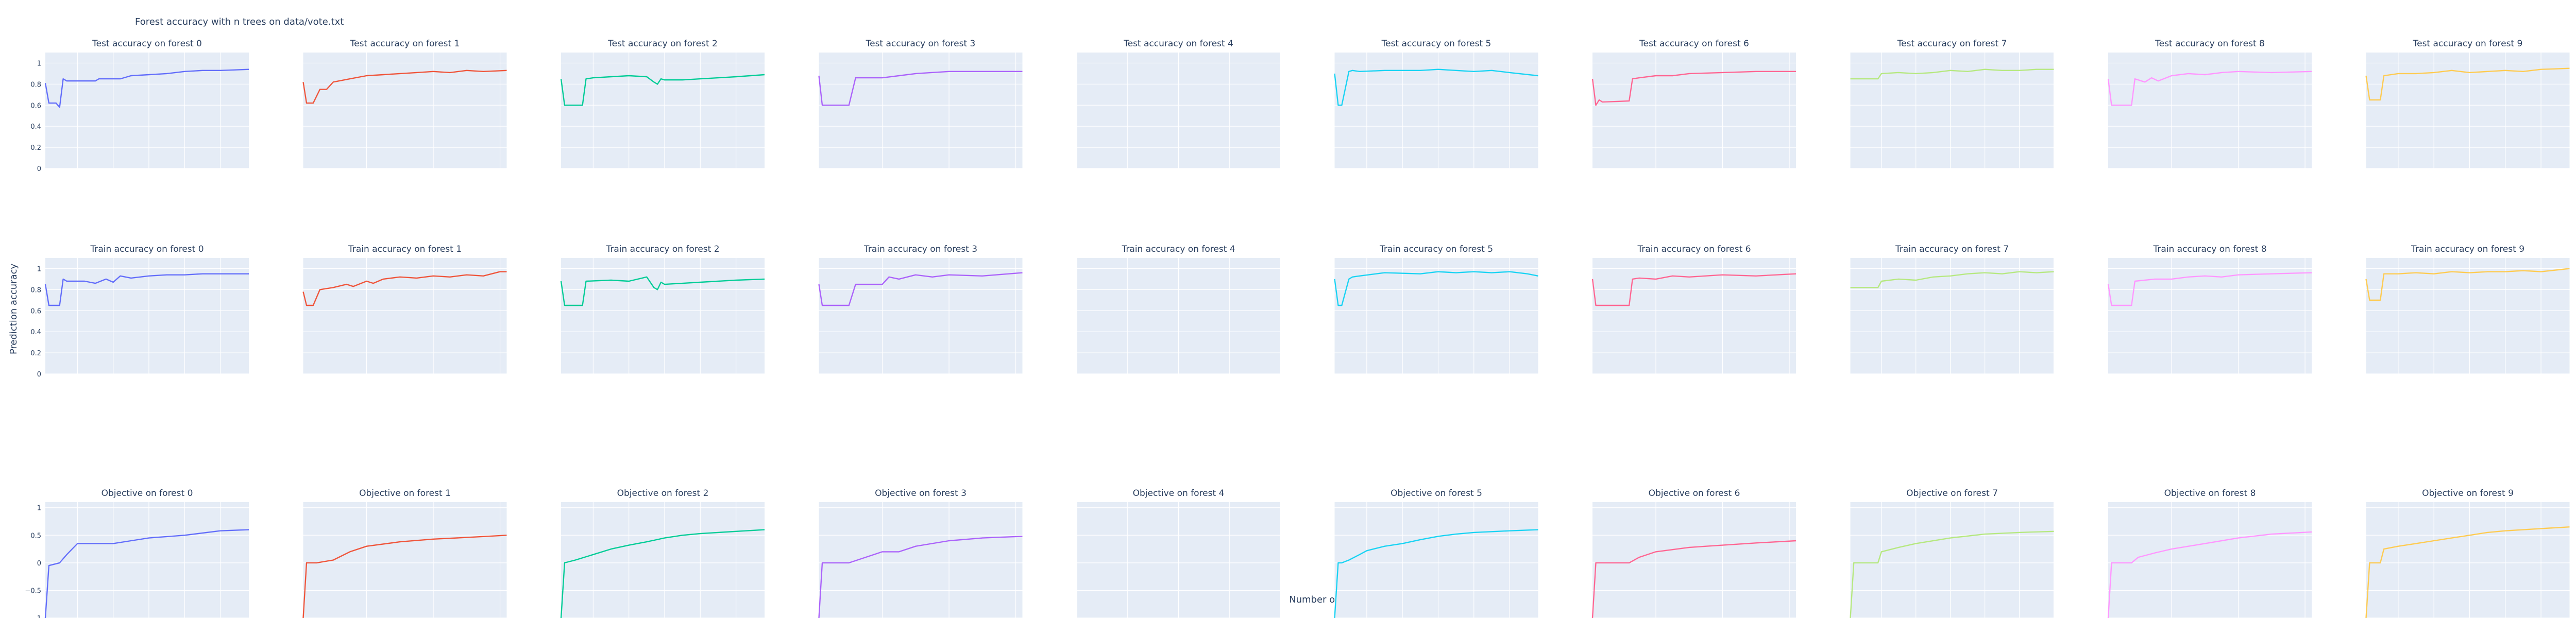 The width and height of the screenshot is (2576, 618). I want to click on subplot-title: Train accuracy on forest 4, so click(1178, 249).